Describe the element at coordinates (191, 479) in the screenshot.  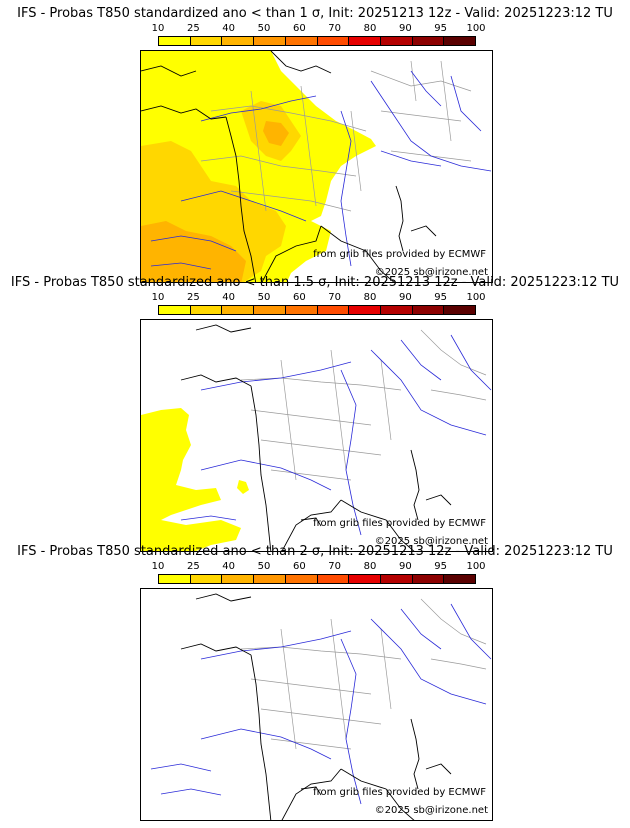
I see `probability-area-yellow` at that location.